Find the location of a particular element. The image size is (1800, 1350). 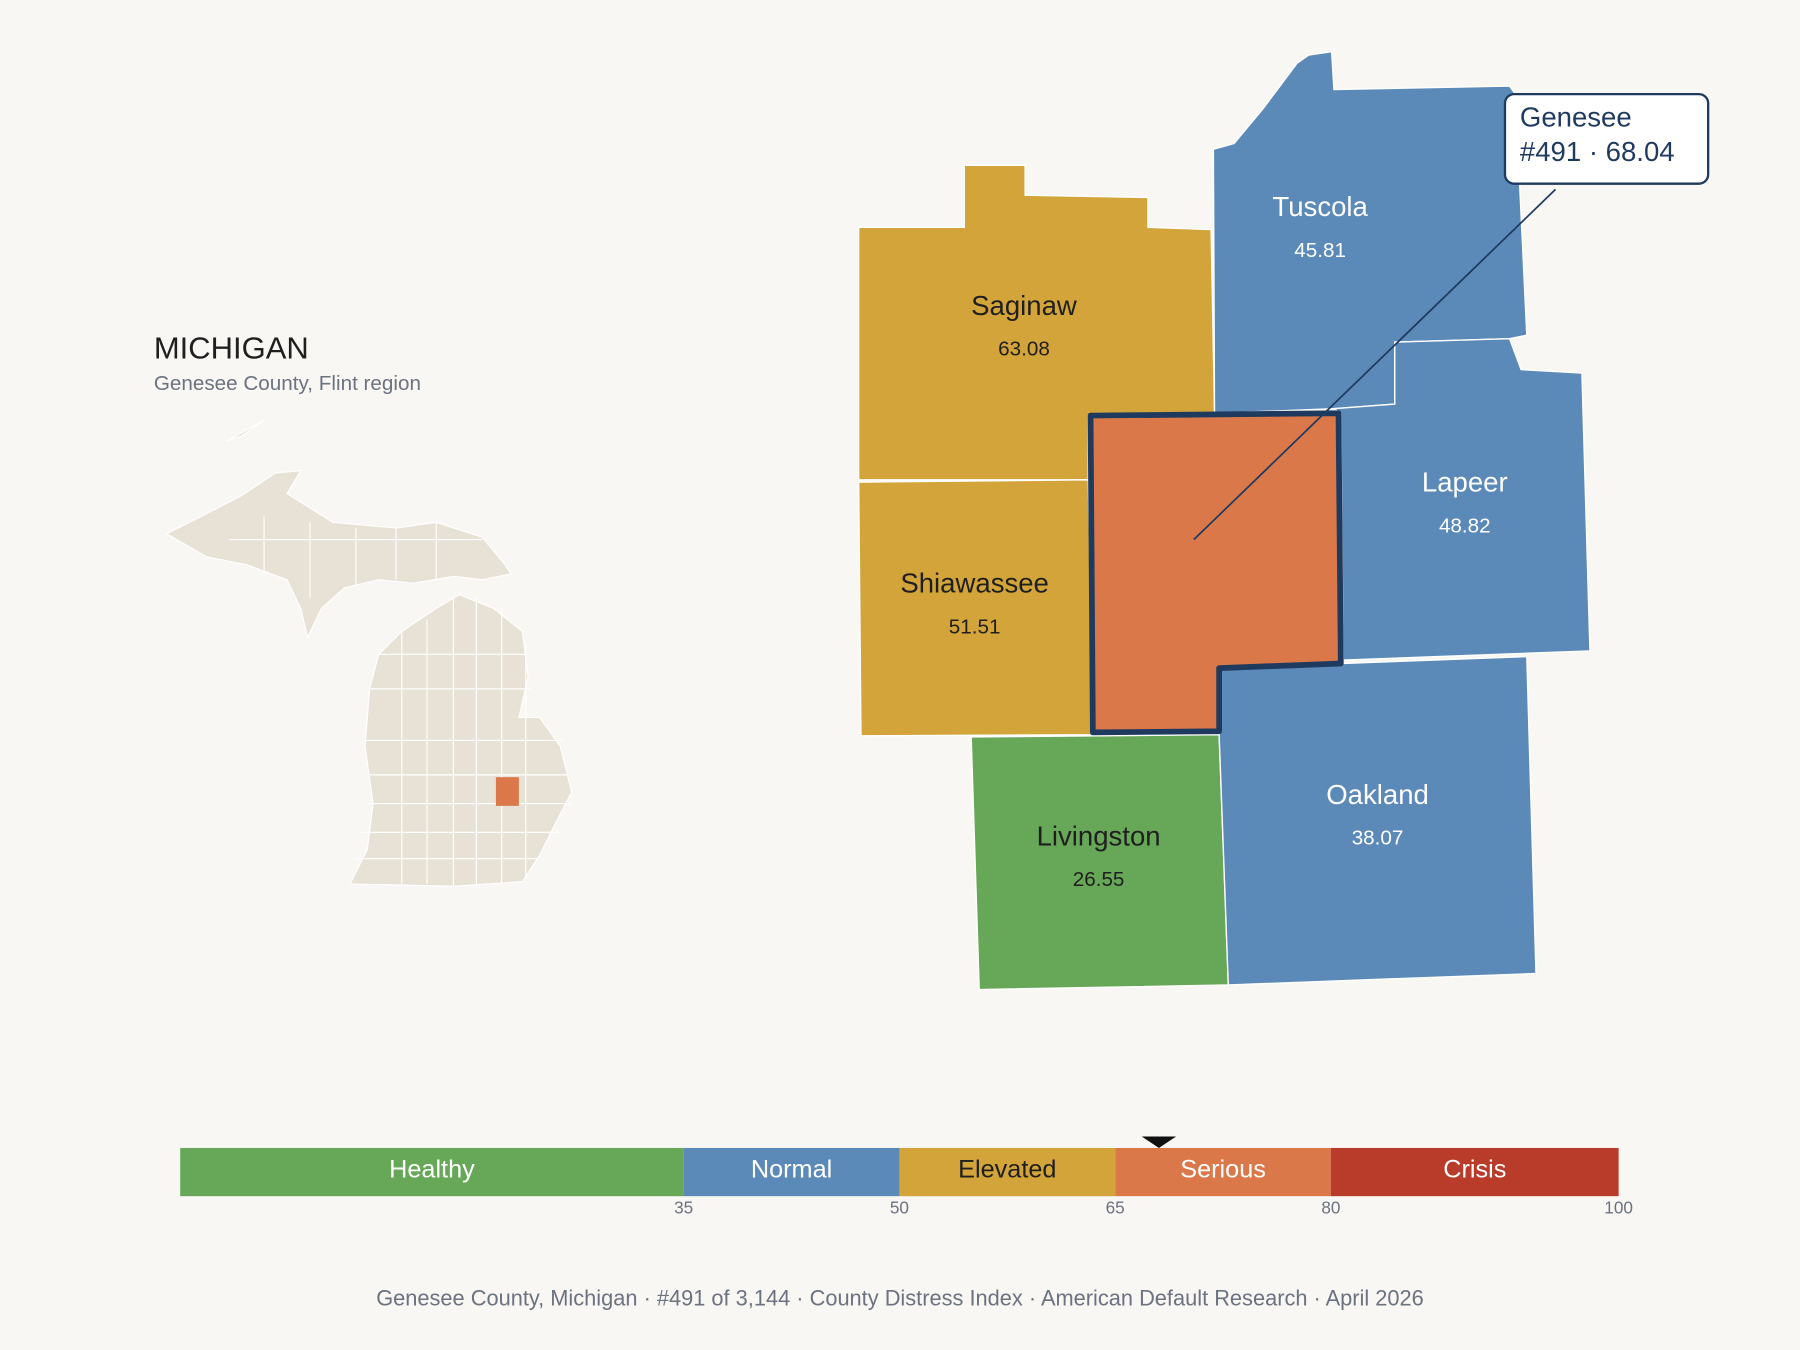

county-name: Livingston is located at coordinates (1099, 835).